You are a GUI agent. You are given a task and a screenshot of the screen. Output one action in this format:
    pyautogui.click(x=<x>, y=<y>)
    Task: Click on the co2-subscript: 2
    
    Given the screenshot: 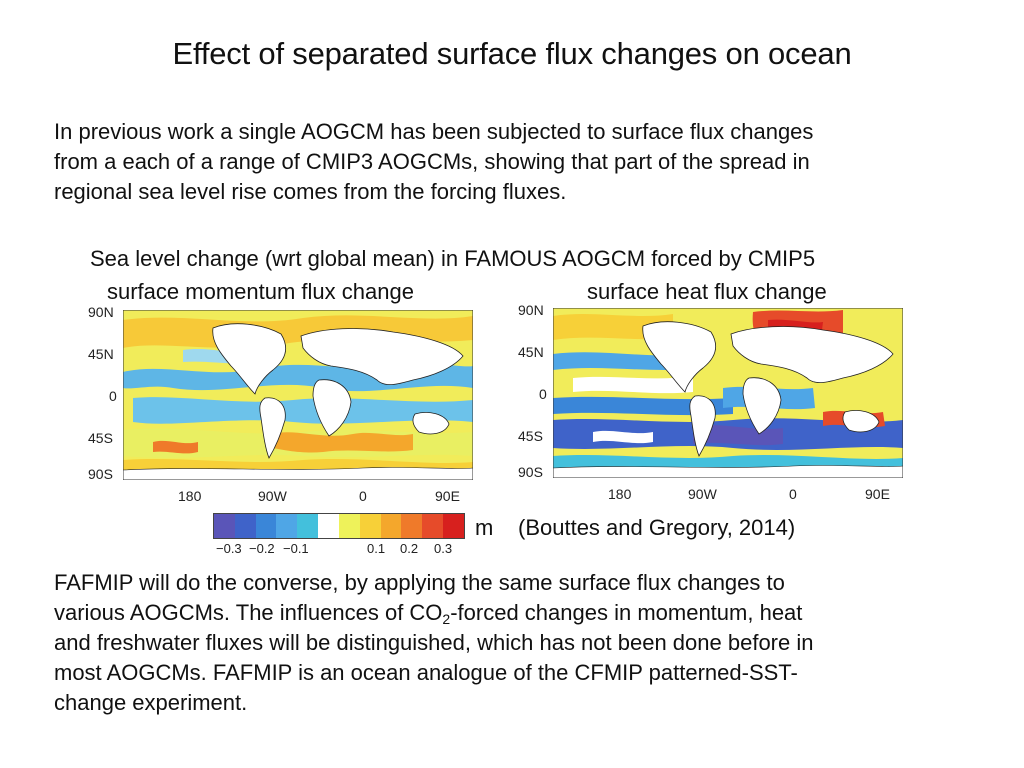 What is the action you would take?
    pyautogui.click(x=446, y=619)
    